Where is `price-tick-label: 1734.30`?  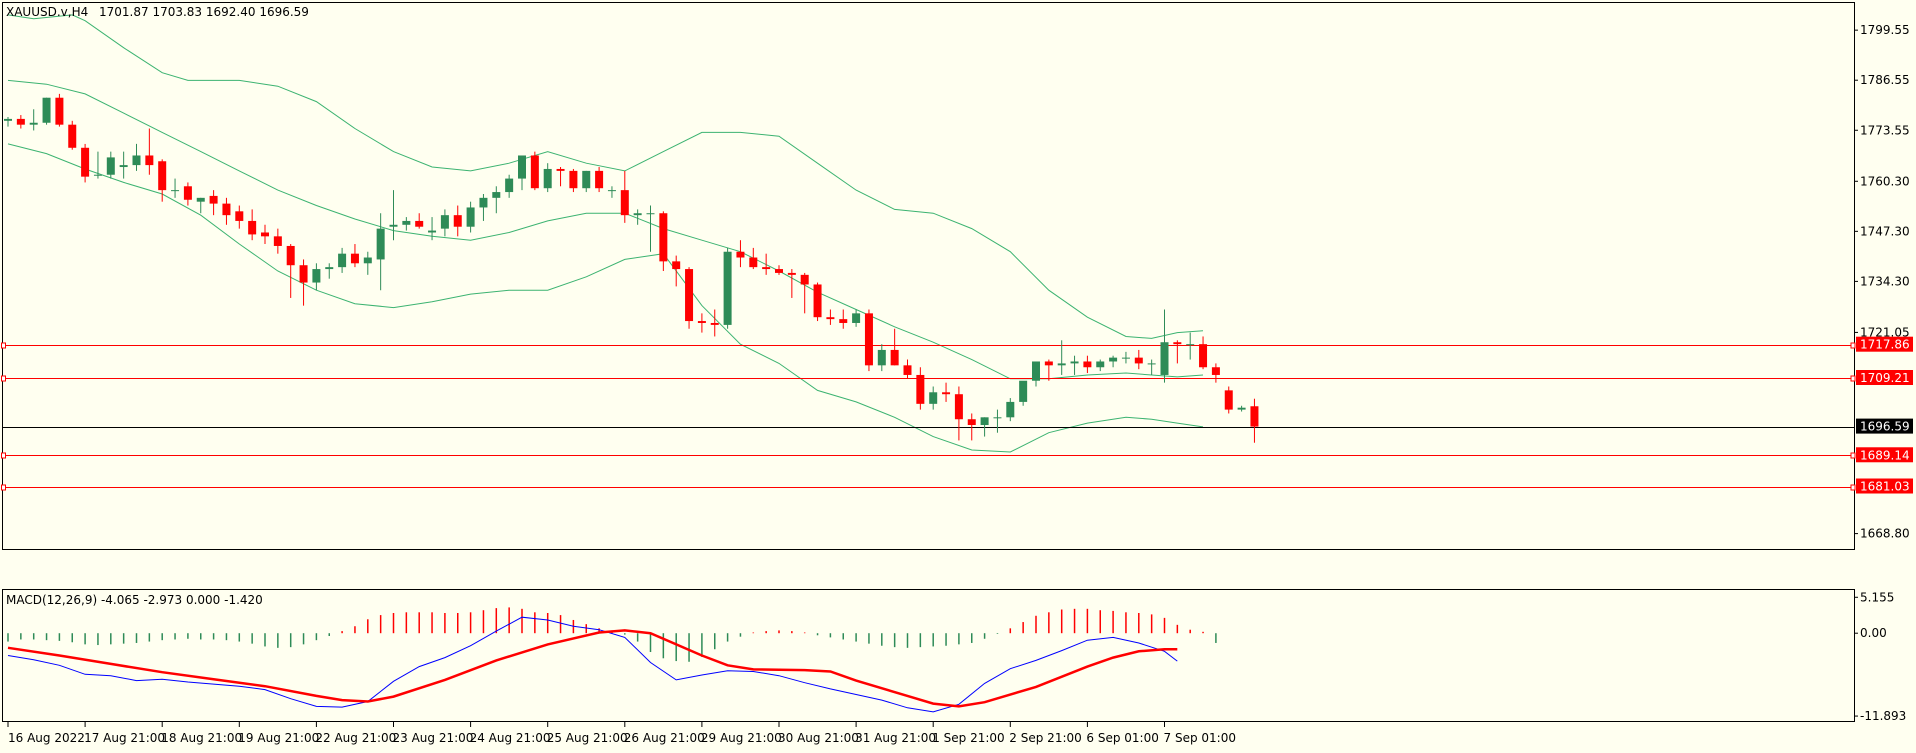 price-tick-label: 1734.30 is located at coordinates (1885, 281).